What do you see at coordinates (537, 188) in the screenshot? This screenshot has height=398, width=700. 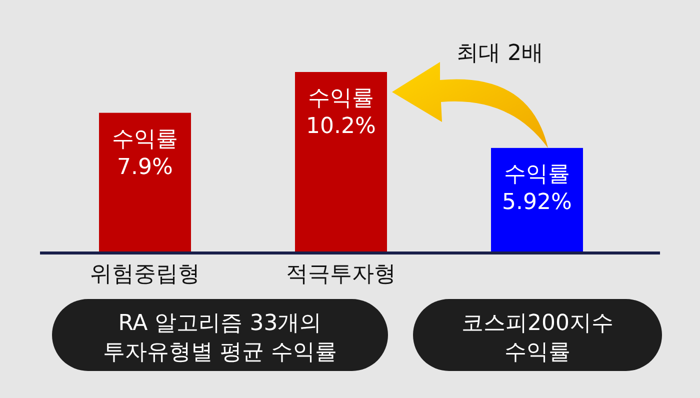 I see `data-label: 수익률 5.92%` at bounding box center [537, 188].